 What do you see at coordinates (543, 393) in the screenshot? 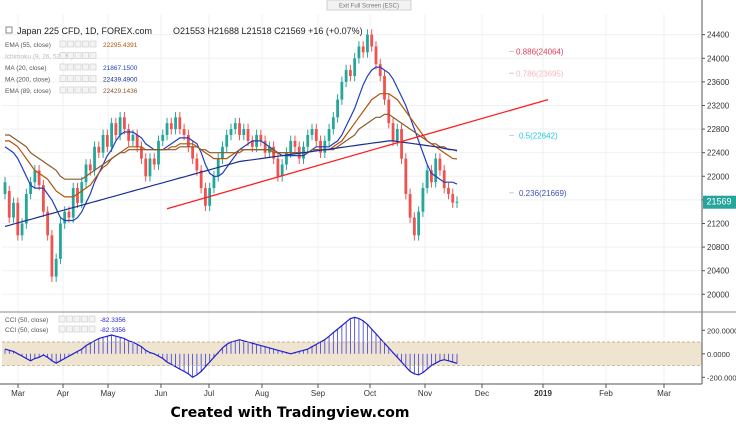
I see `x-tick-label: 2019` at bounding box center [543, 393].